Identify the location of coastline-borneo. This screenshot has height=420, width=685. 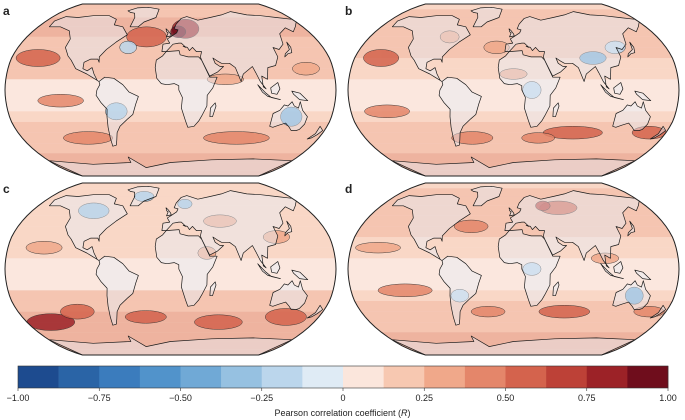
(275, 88).